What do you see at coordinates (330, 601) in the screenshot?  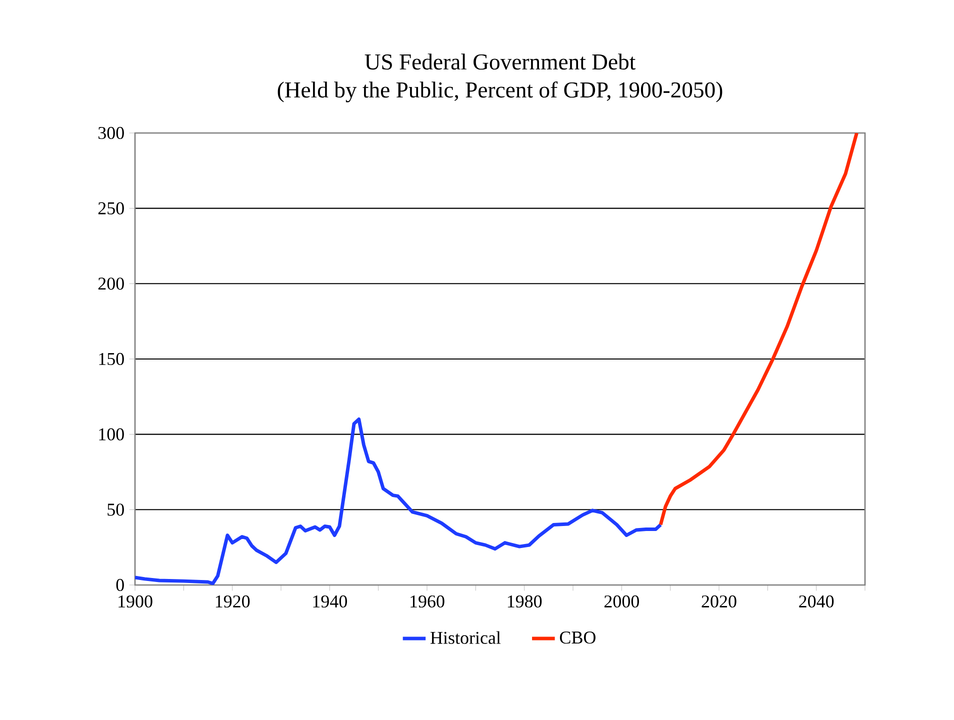 I see `x-tick-label: 1940` at bounding box center [330, 601].